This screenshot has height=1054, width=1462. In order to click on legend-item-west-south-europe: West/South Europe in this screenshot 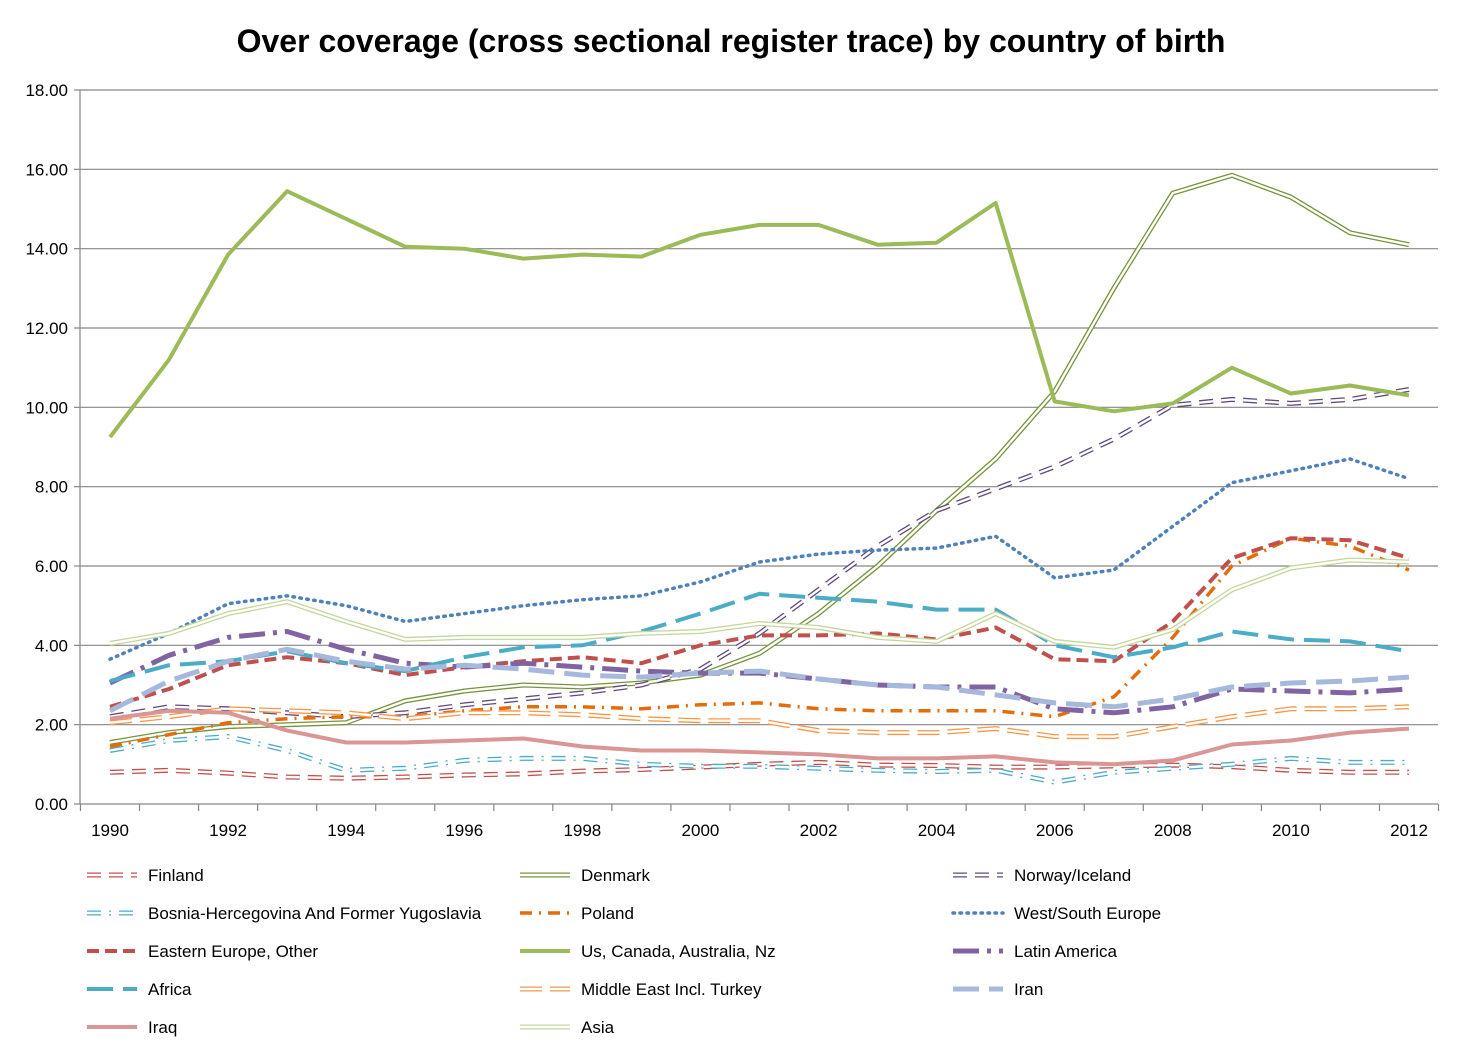, I will do `click(1056, 913)`.